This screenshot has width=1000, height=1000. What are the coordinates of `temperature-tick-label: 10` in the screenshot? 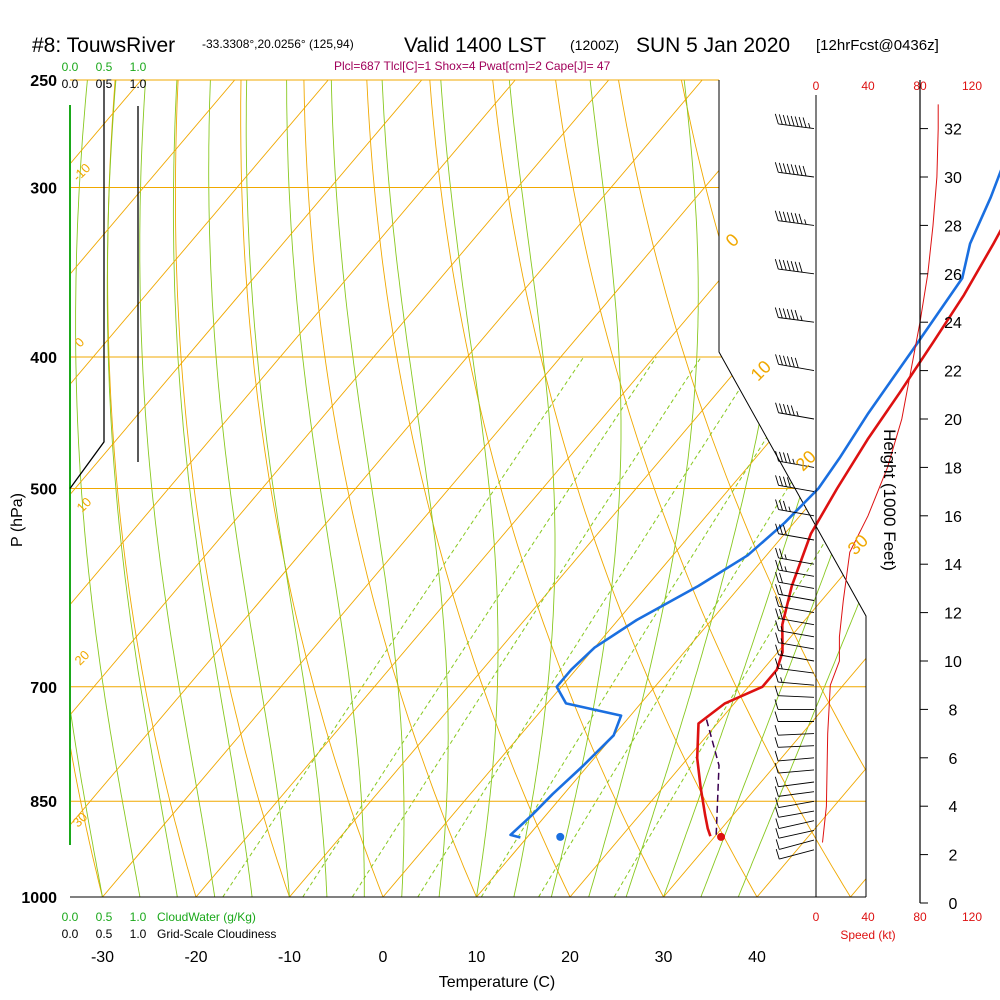 It's located at (477, 957).